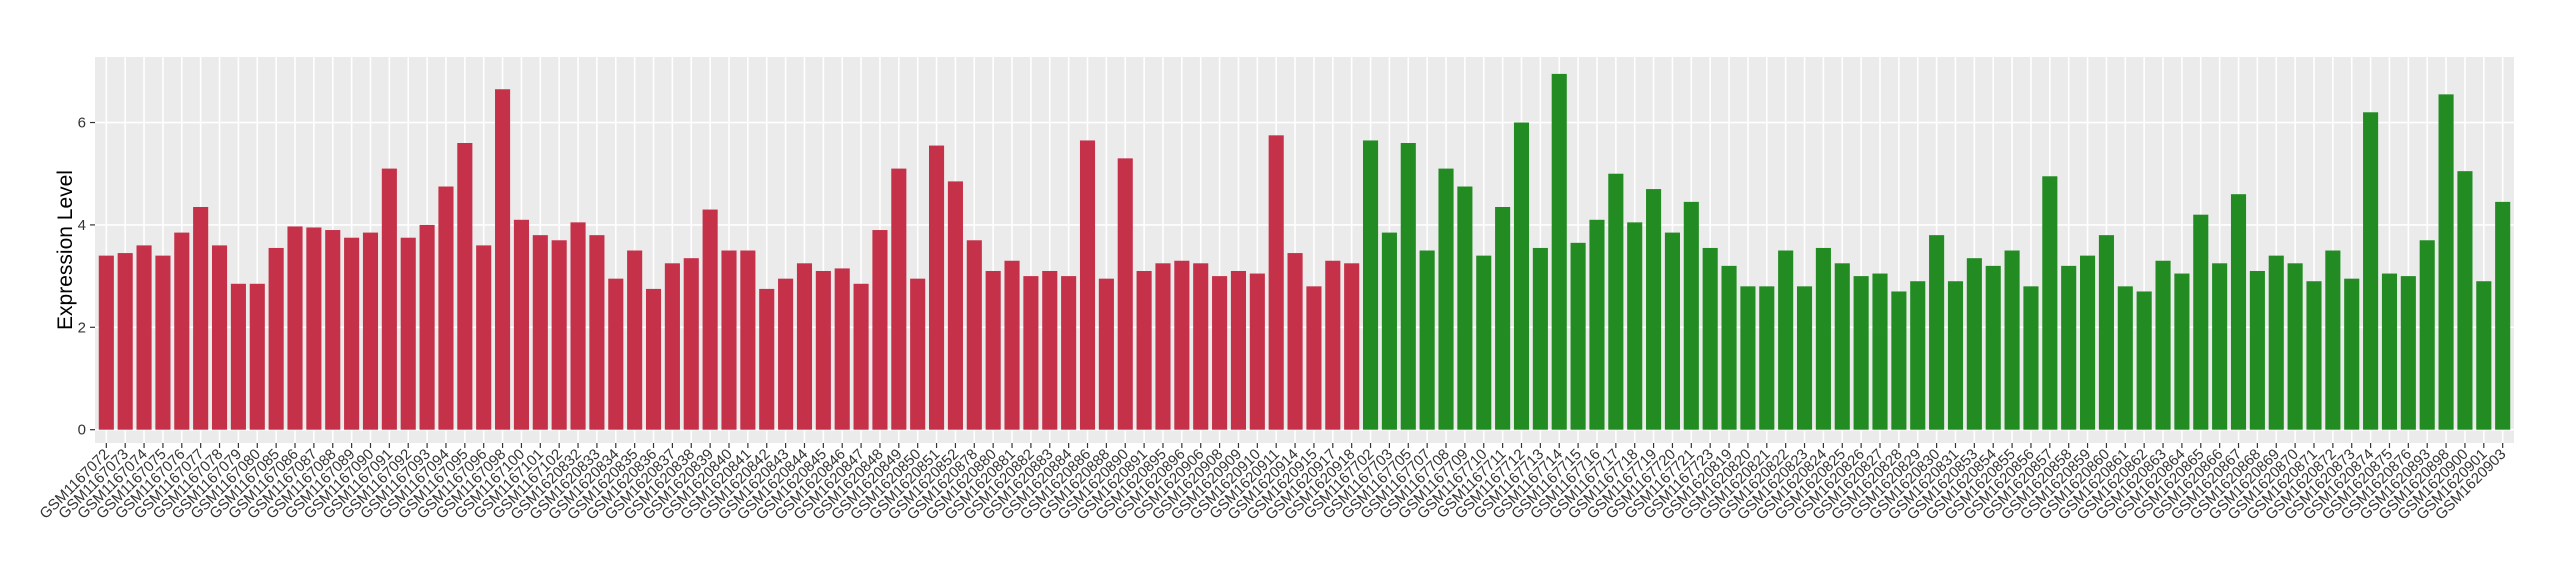  I want to click on y-tick-label: 2, so click(82, 327).